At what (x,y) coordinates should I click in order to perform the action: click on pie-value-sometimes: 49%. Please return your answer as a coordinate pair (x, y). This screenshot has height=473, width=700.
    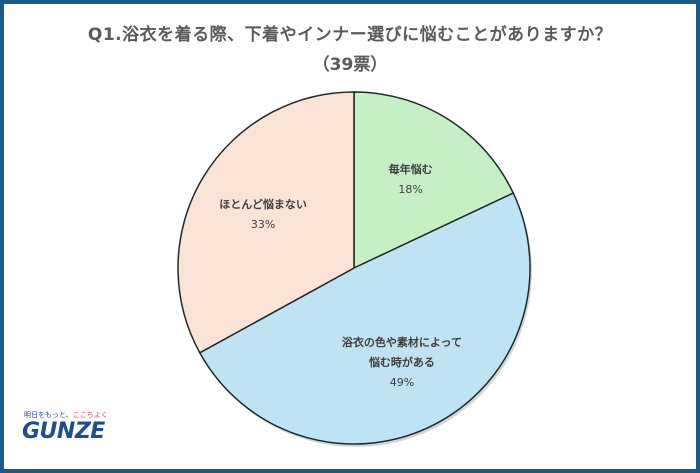
    Looking at the image, I should click on (402, 382).